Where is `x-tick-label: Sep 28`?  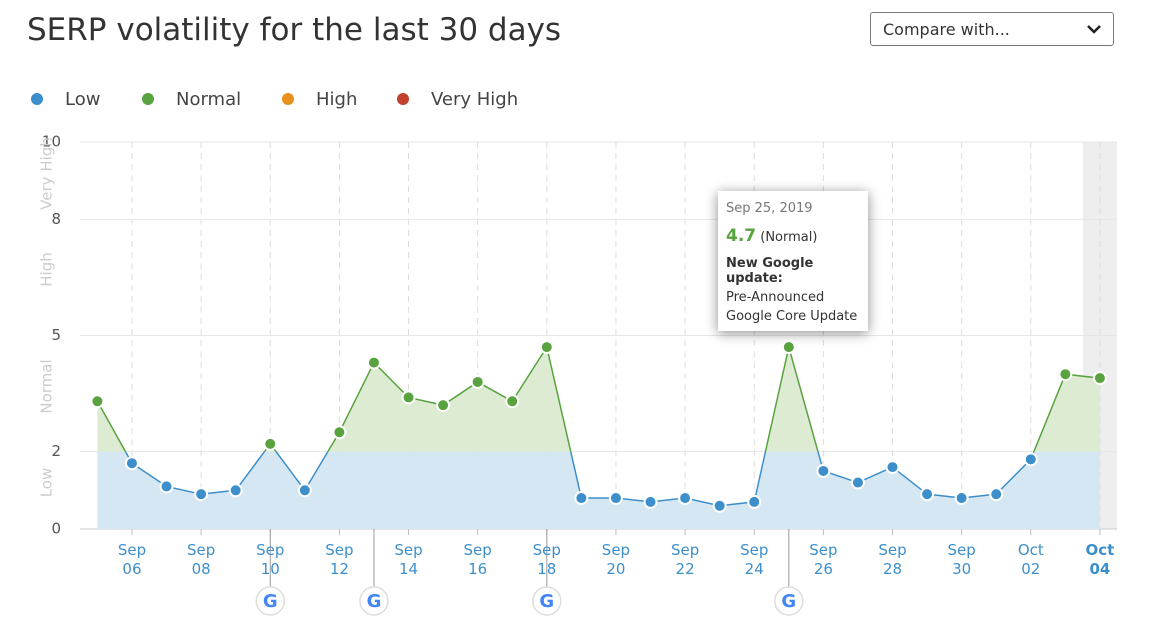 x-tick-label: Sep 28 is located at coordinates (892, 559).